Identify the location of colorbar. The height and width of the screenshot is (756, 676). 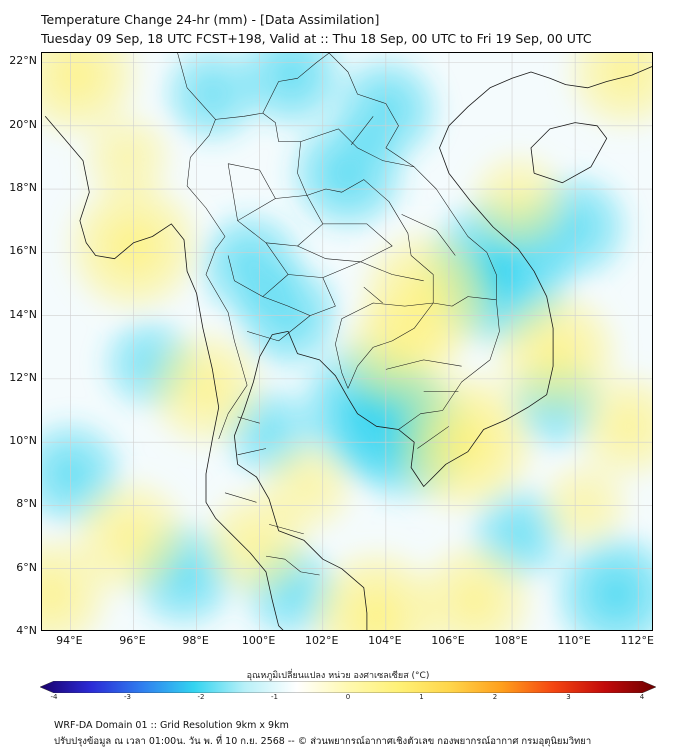
(348, 687).